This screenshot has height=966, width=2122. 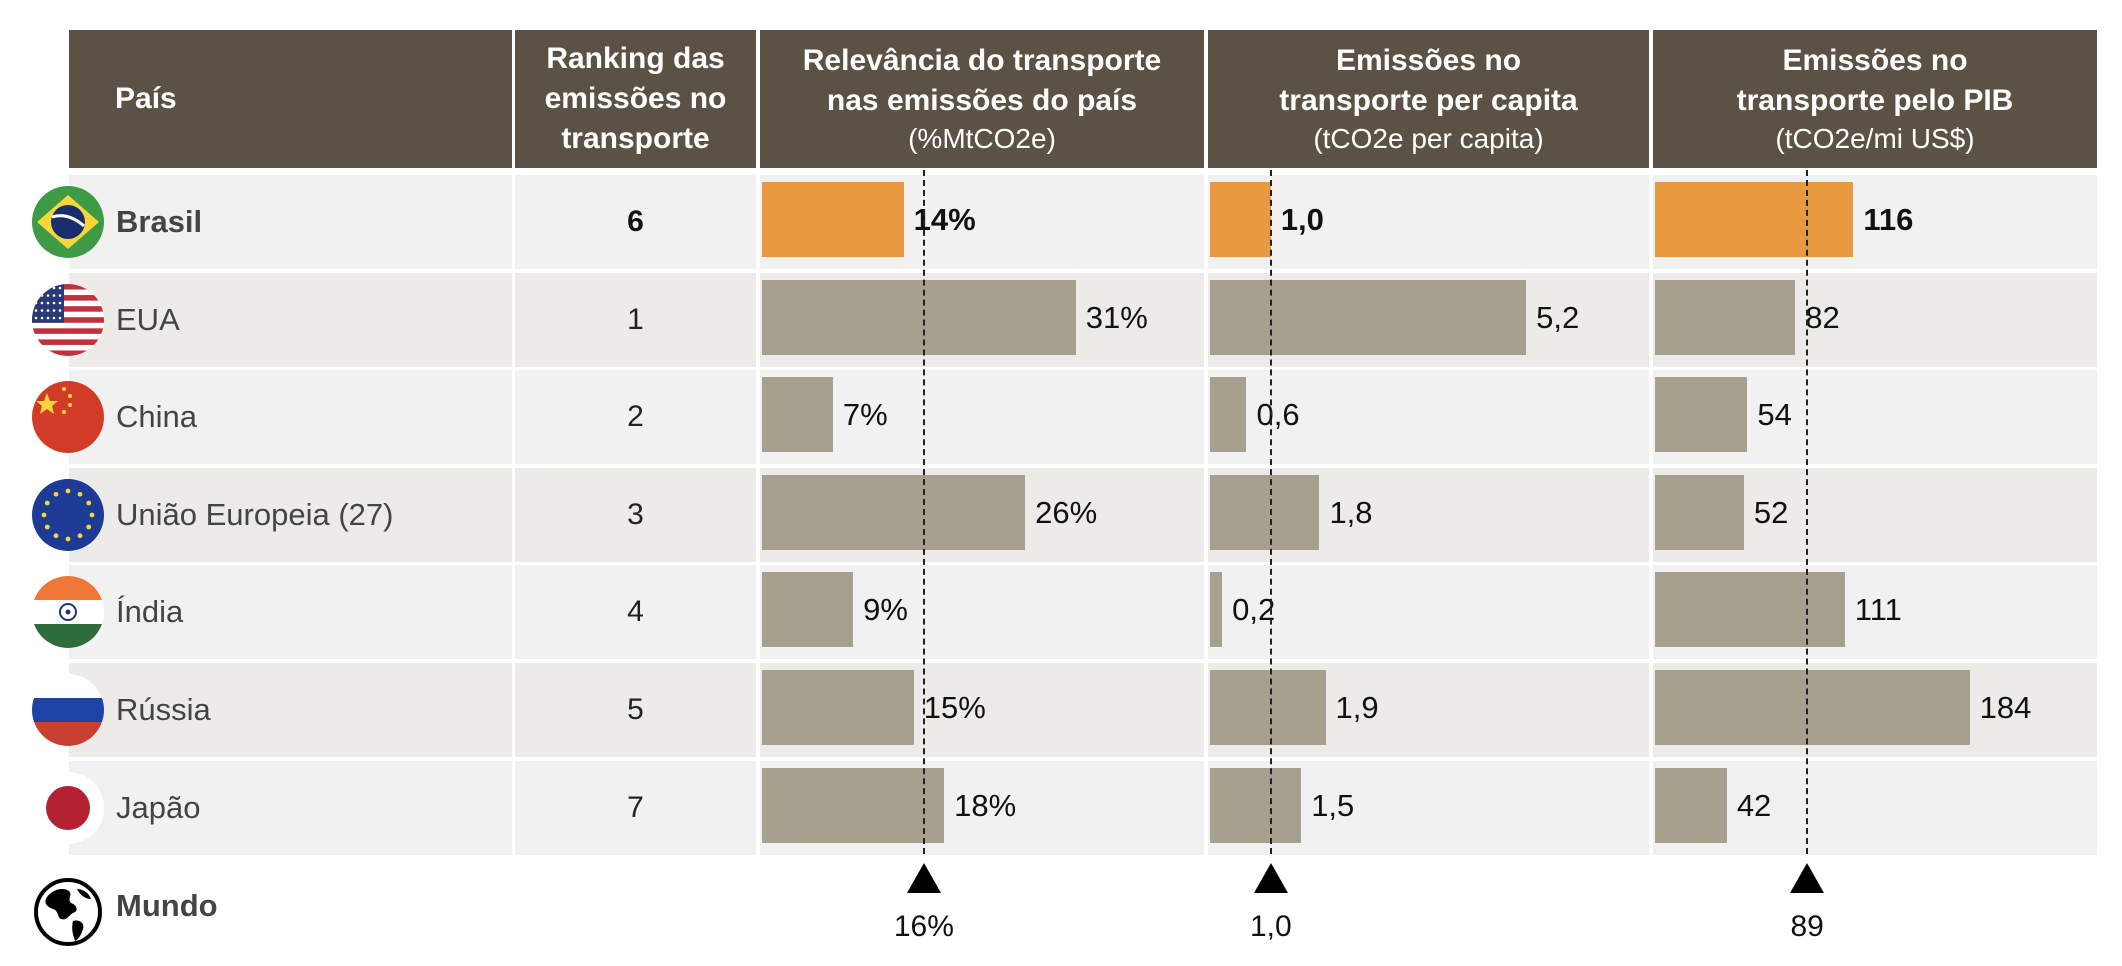 What do you see at coordinates (885, 609) in the screenshot?
I see `relevance-value-label: 9%` at bounding box center [885, 609].